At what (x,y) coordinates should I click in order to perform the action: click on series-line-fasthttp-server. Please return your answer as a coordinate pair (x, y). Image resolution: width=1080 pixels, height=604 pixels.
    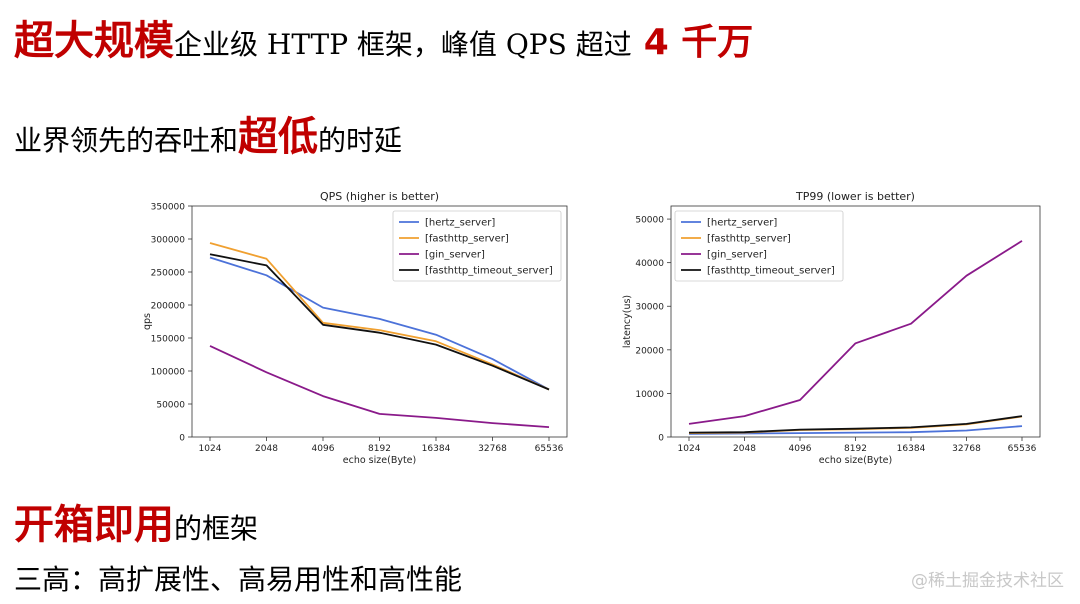
    Looking at the image, I should click on (379, 316).